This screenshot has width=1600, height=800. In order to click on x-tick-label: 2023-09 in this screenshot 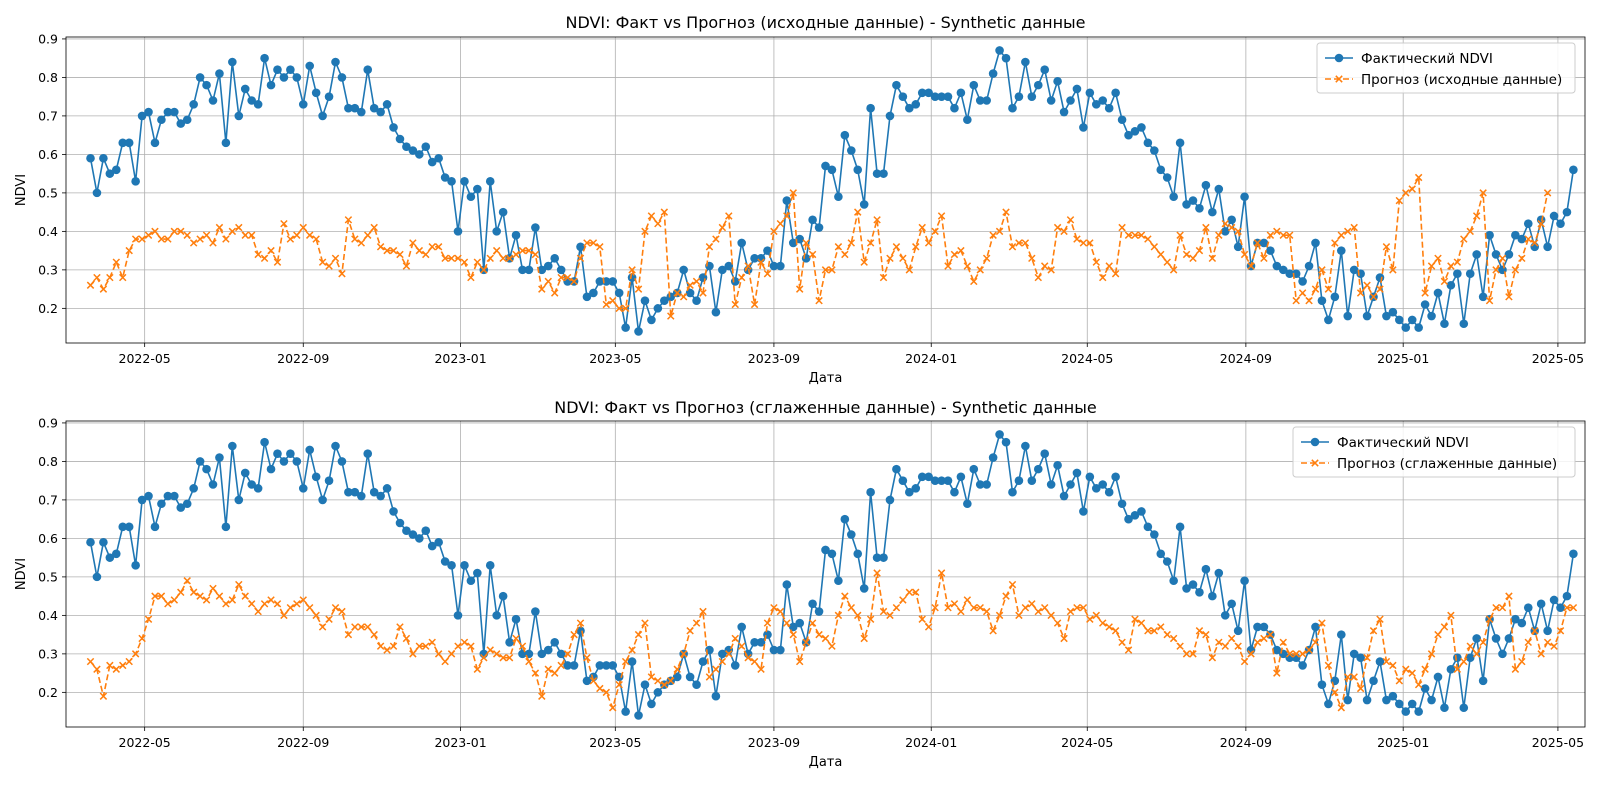, I will do `click(774, 742)`.